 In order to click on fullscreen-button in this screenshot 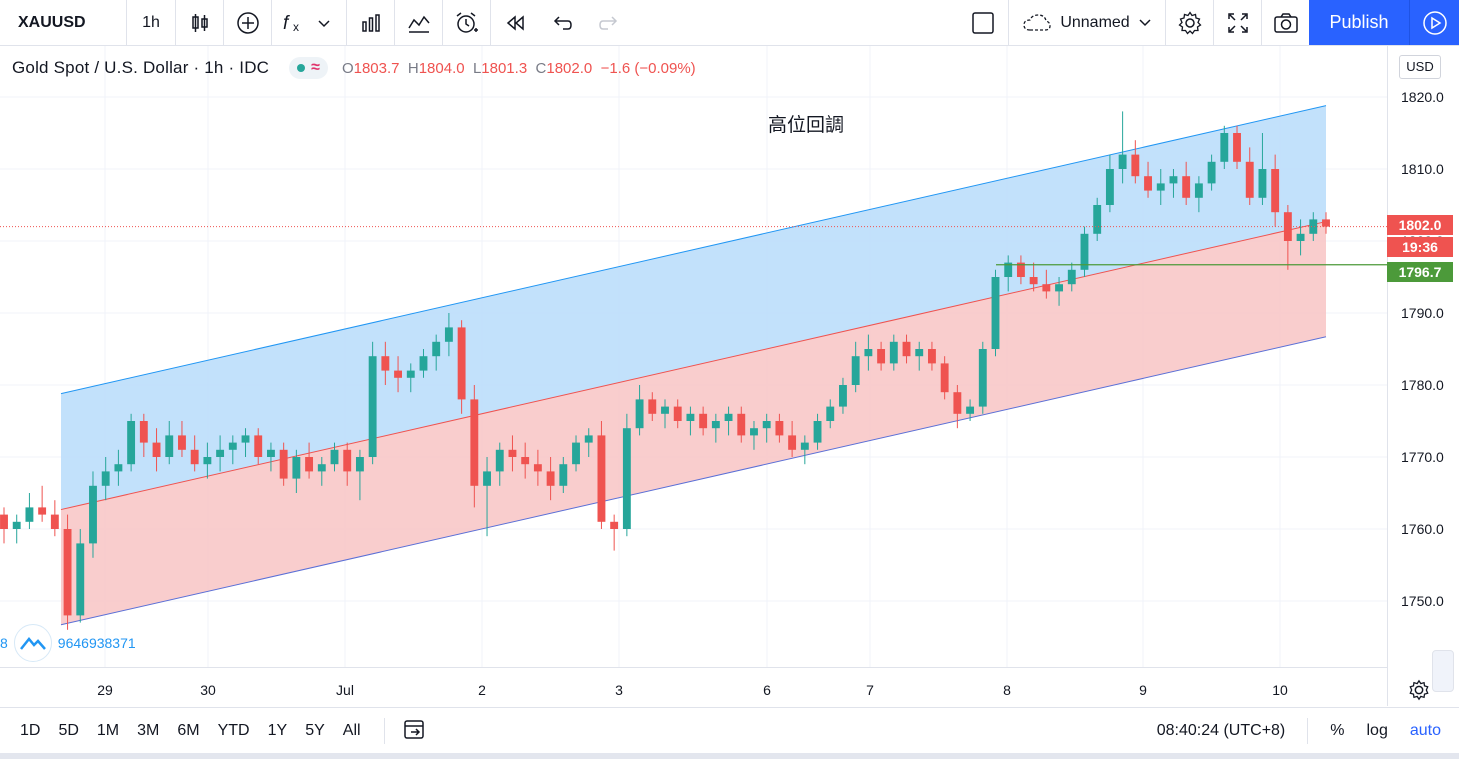, I will do `click(1237, 22)`.